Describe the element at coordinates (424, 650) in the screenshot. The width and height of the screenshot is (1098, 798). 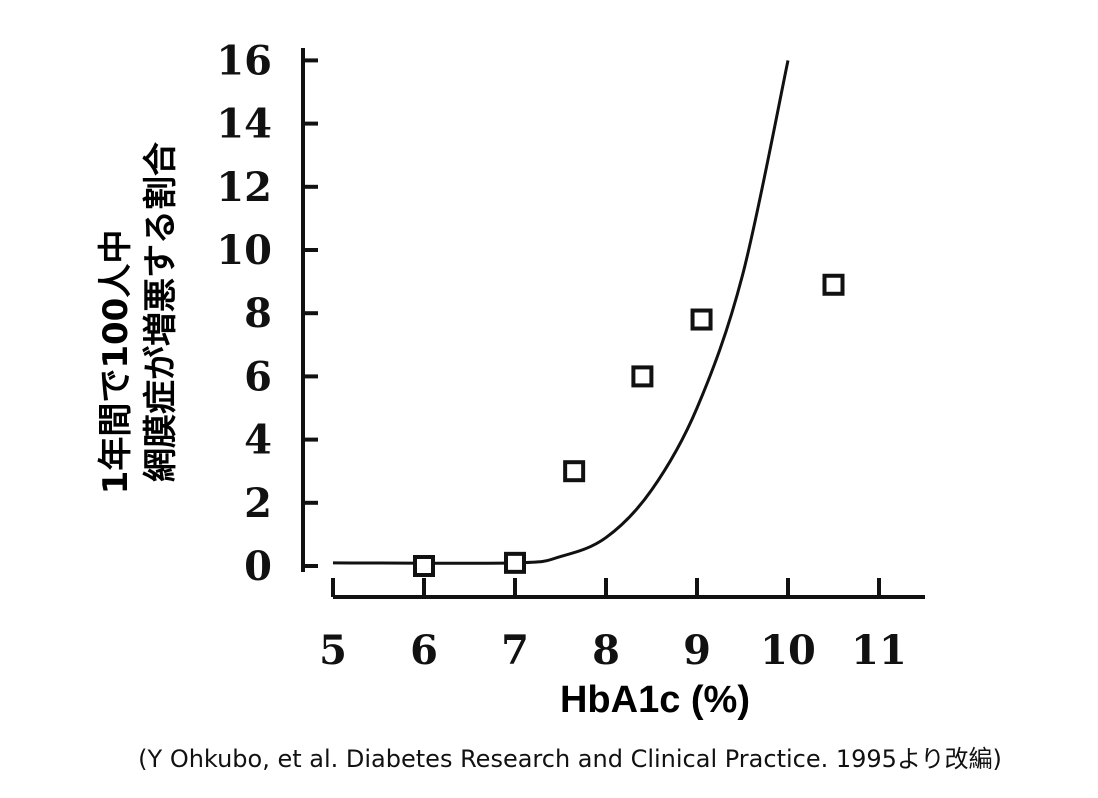
I see `x-tick-label: 6` at that location.